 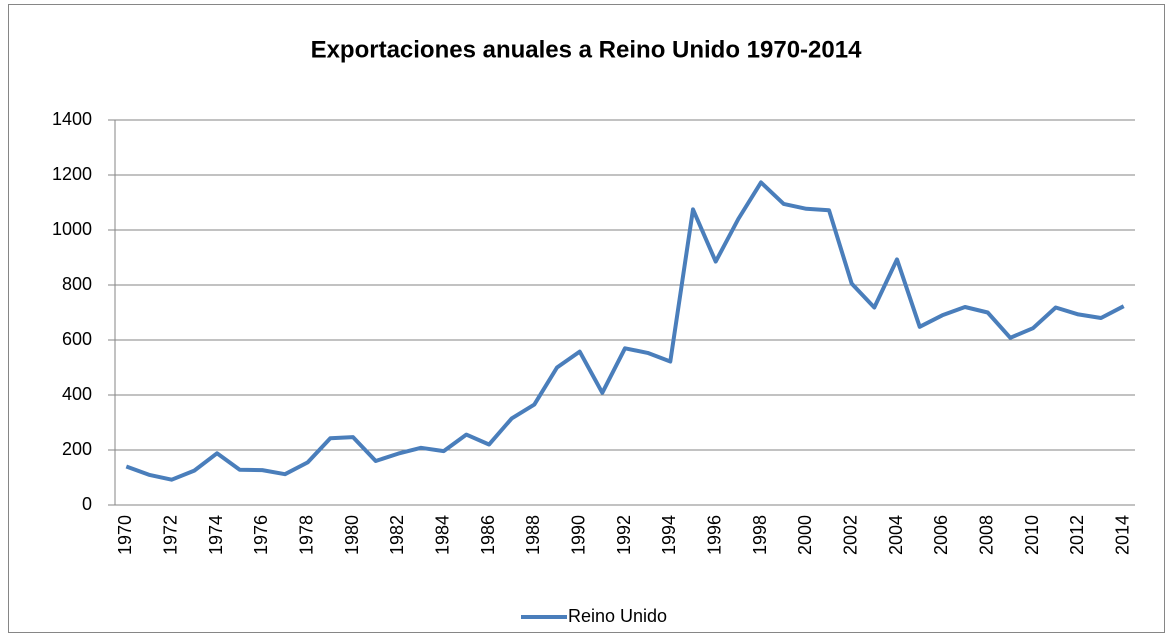 I want to click on x-tick-label: 2012, so click(x=1077, y=535).